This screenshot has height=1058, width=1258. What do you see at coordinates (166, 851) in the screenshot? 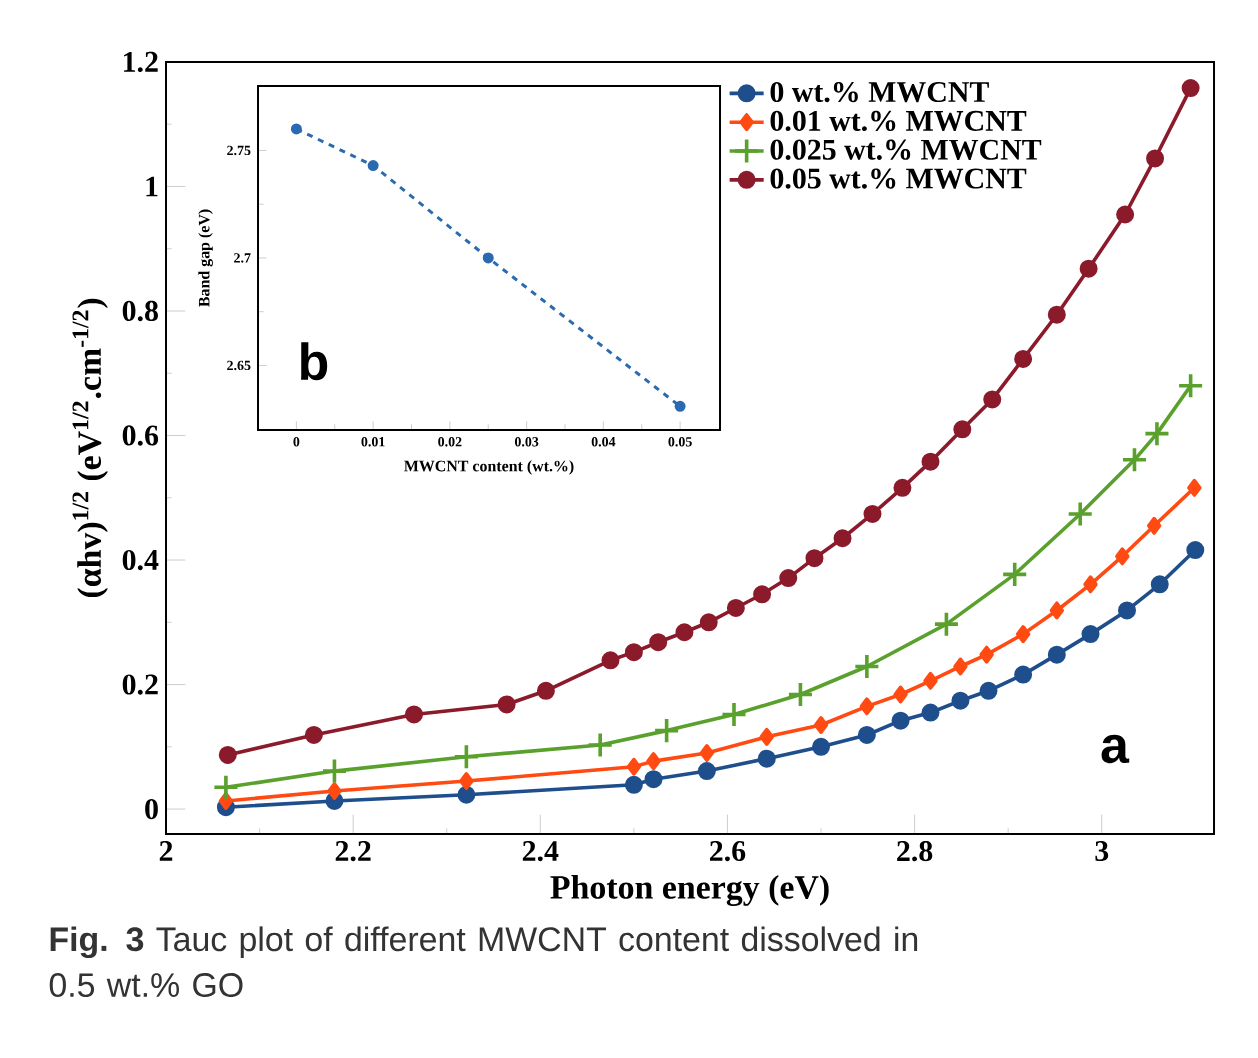
I see `x-tick-label: 2` at bounding box center [166, 851].